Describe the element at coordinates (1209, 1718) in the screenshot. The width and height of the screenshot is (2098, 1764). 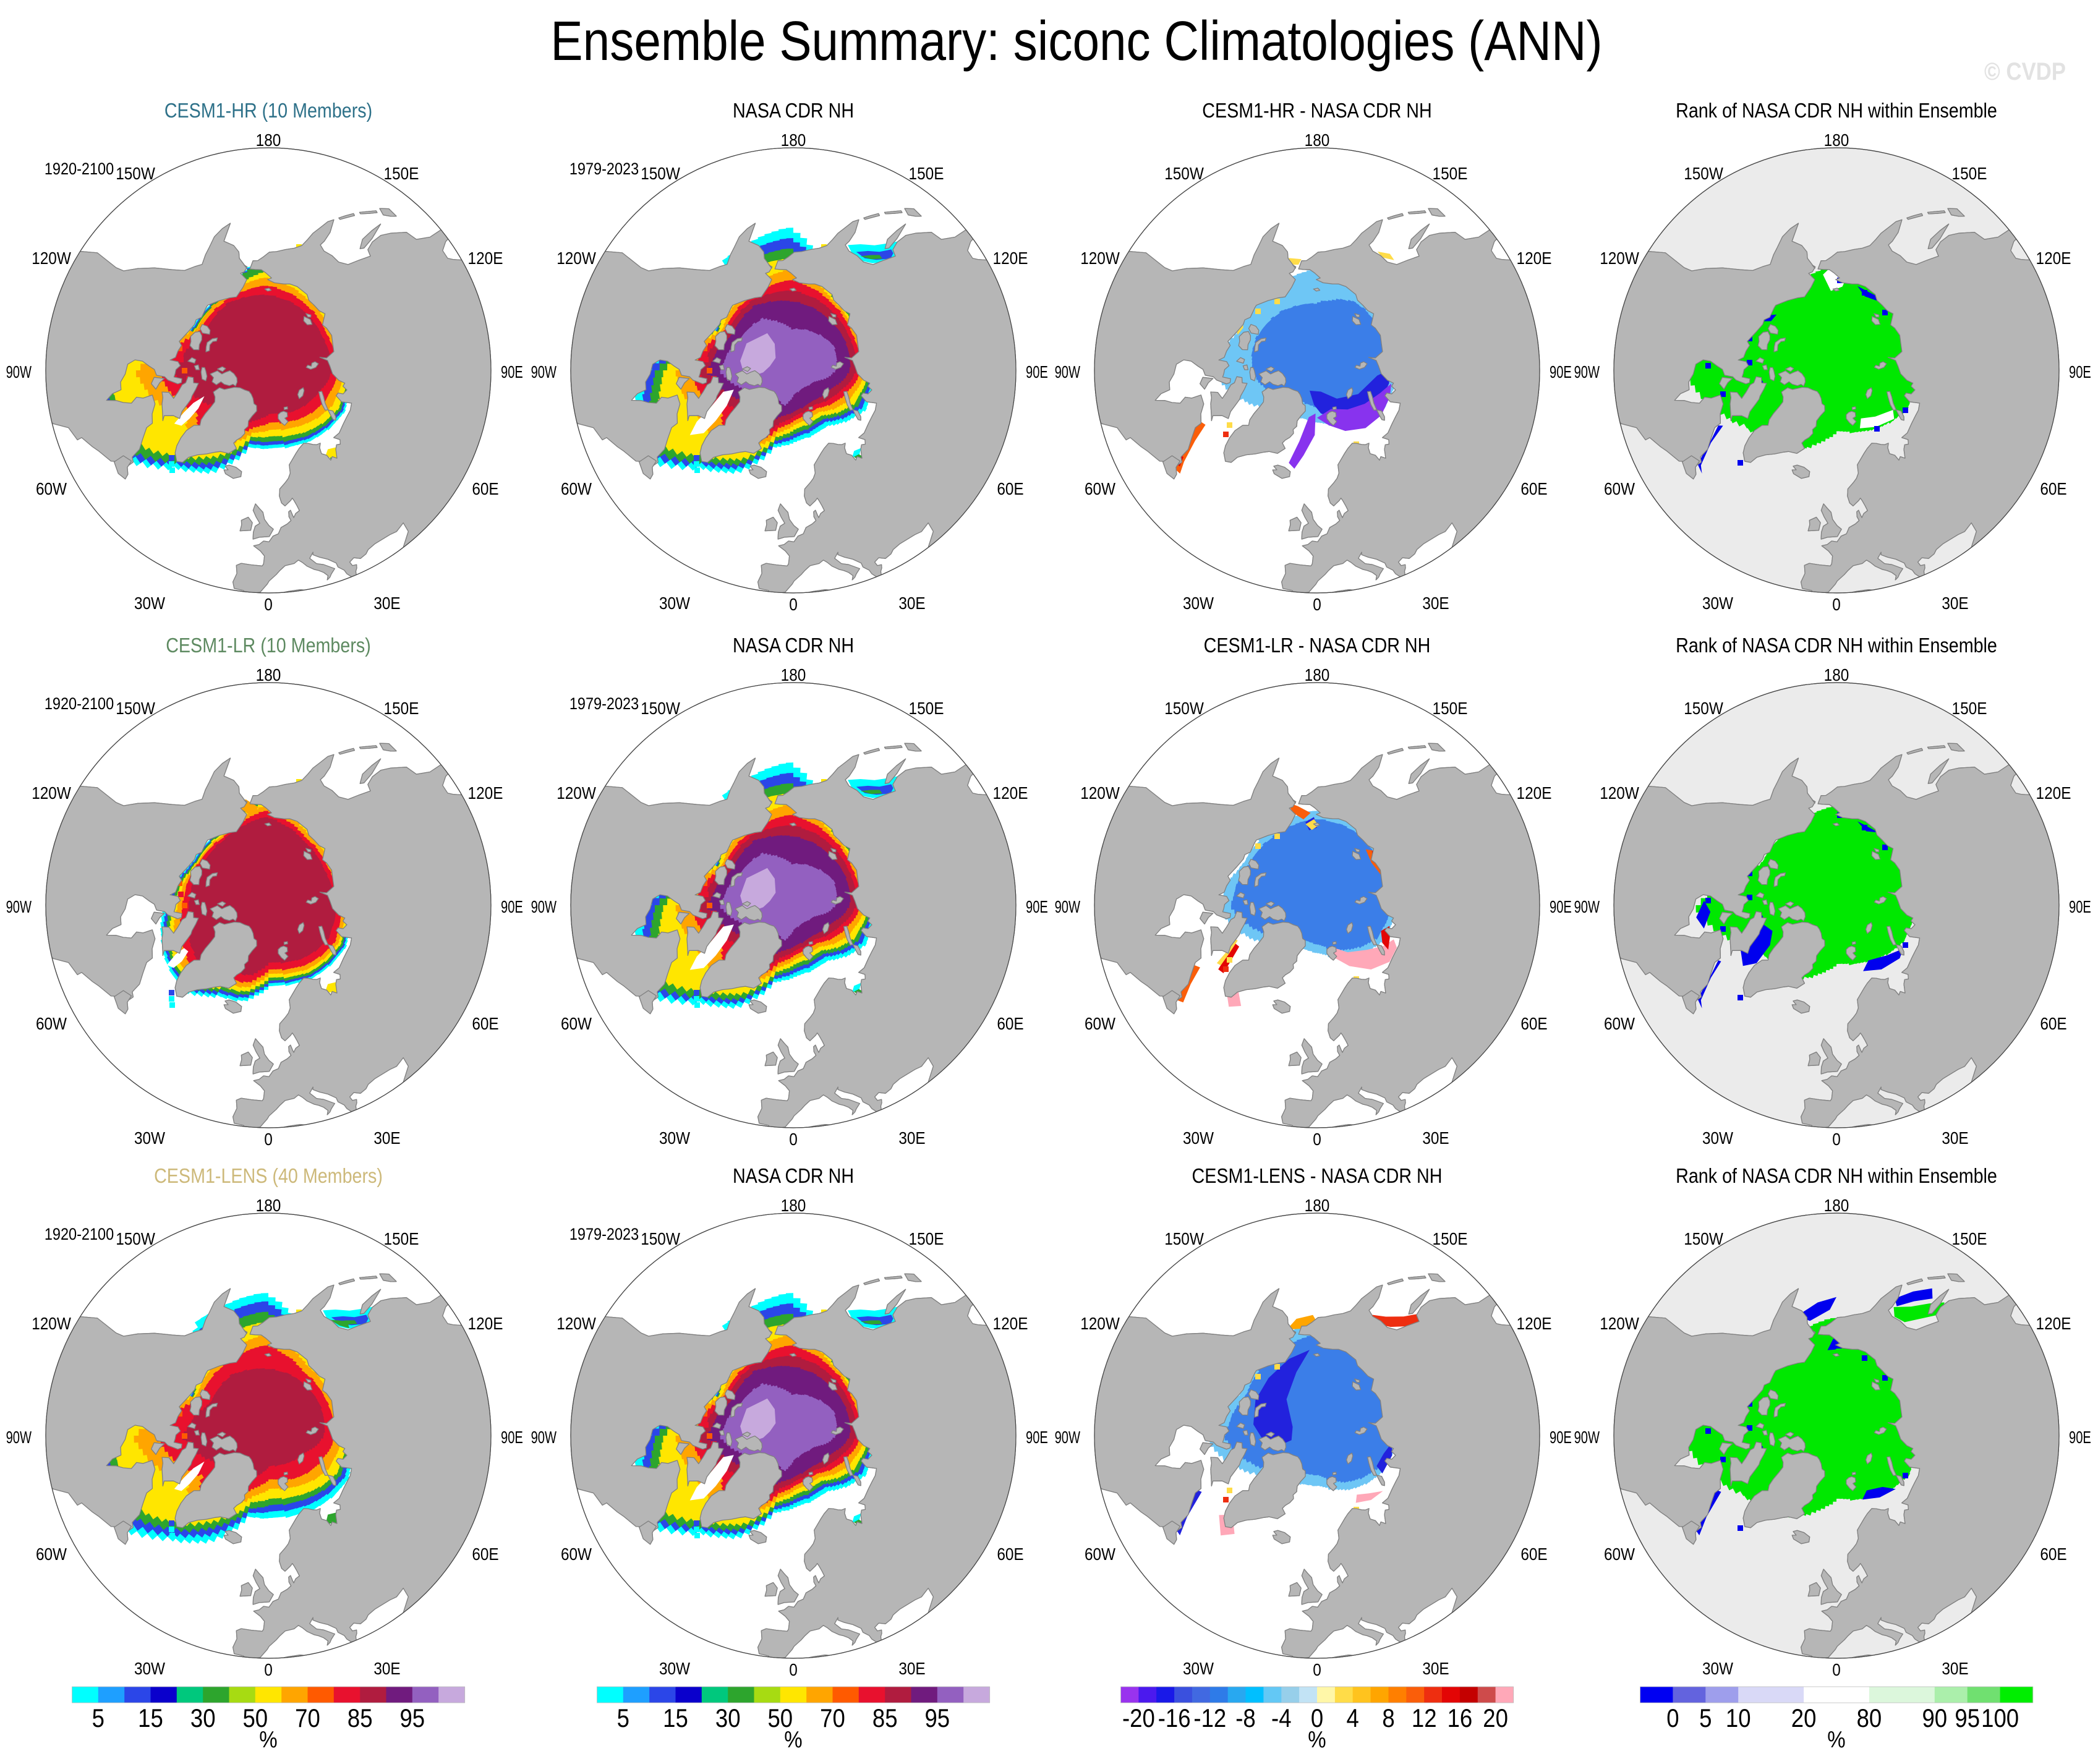
I see `svg-text: -12` at that location.